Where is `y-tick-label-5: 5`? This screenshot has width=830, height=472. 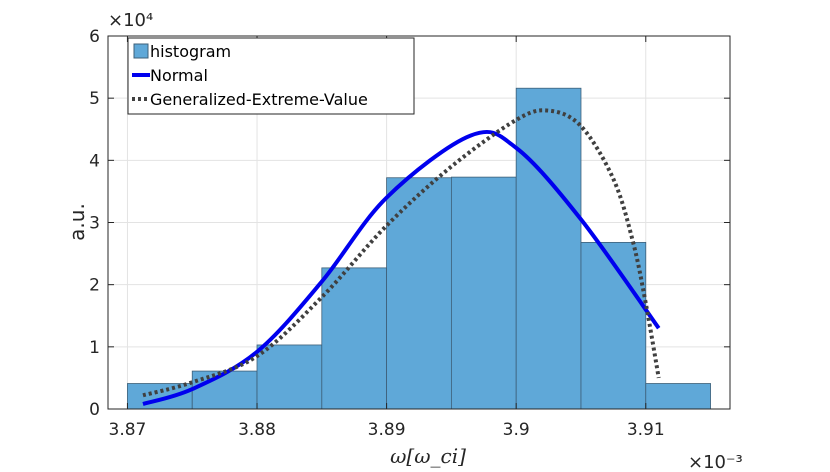
y-tick-label-5: 5 is located at coordinates (94, 99).